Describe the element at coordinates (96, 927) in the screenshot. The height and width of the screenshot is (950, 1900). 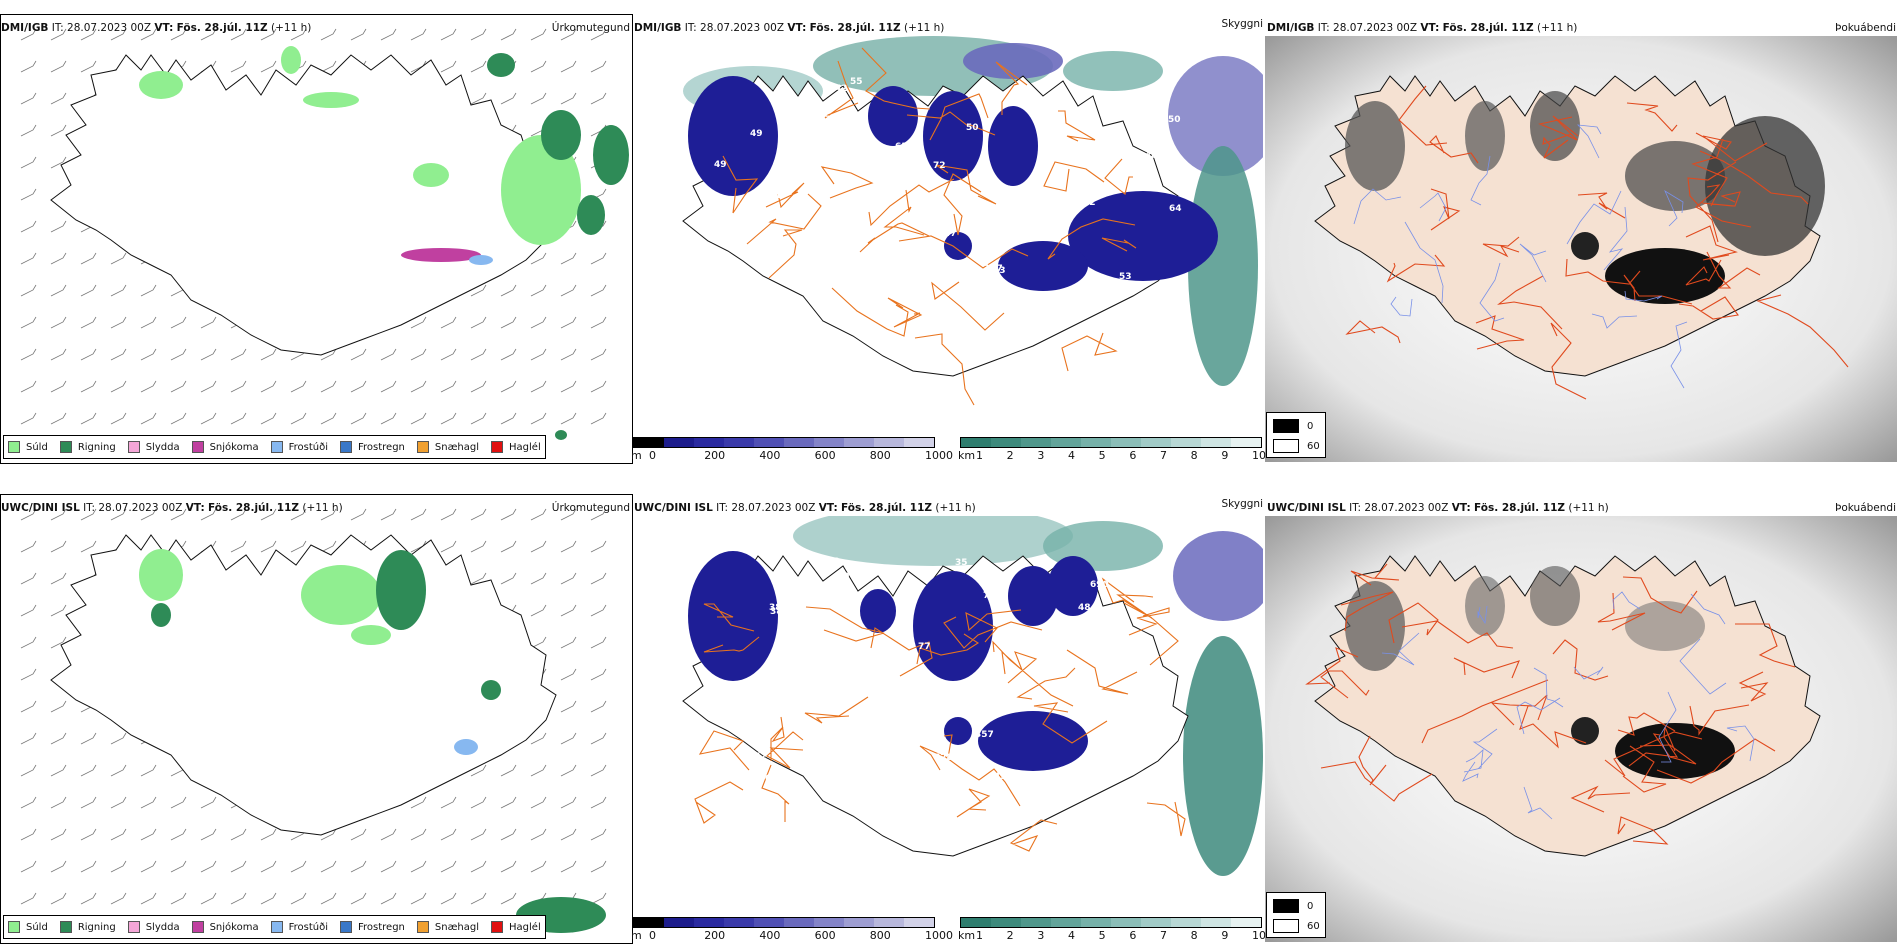
I see `legend-label: Rigning` at that location.